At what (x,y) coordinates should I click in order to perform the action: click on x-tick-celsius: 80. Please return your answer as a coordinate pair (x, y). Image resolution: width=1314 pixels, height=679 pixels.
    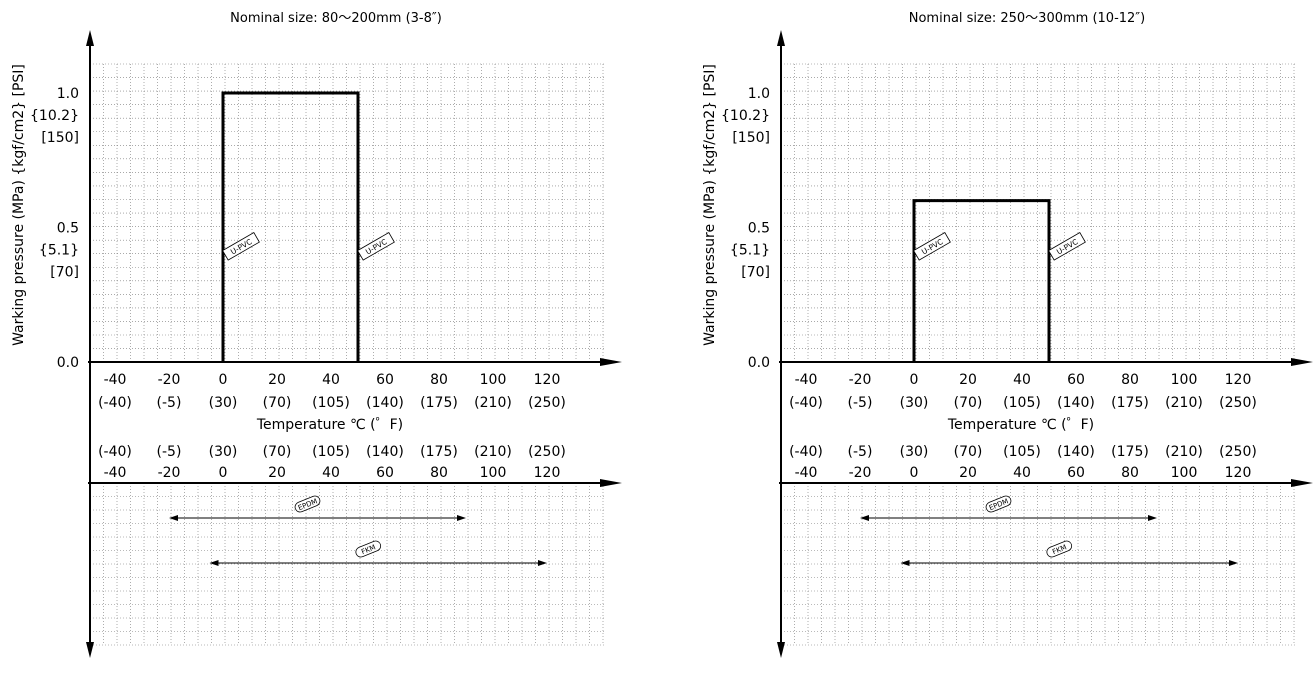
    Looking at the image, I should click on (439, 380).